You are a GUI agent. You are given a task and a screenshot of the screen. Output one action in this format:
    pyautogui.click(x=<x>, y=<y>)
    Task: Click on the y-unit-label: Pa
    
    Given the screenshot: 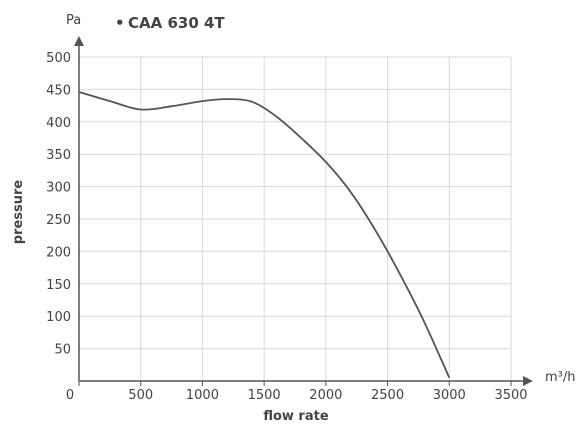 What is the action you would take?
    pyautogui.click(x=73, y=20)
    